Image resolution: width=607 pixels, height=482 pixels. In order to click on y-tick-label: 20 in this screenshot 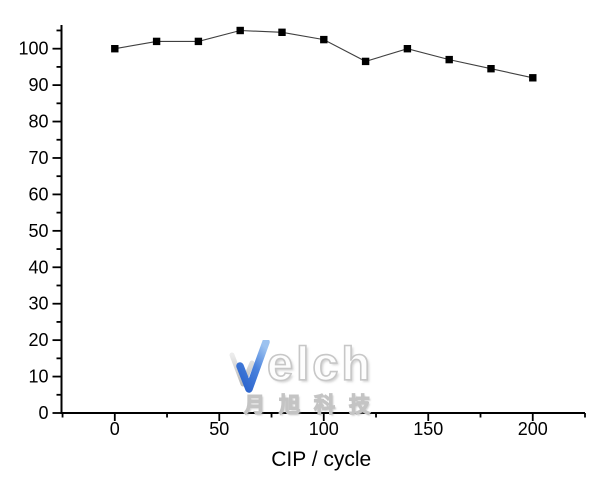, I will do `click(38, 340)`.